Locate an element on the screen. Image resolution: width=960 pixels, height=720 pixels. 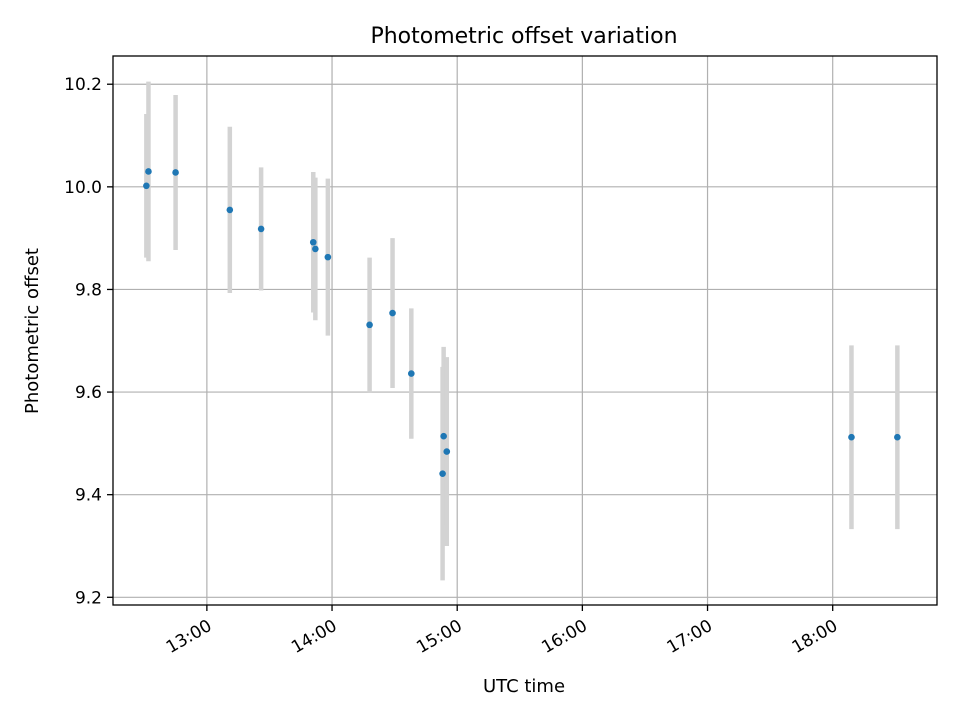
x-tick-label: 13:00 is located at coordinates (189, 637).